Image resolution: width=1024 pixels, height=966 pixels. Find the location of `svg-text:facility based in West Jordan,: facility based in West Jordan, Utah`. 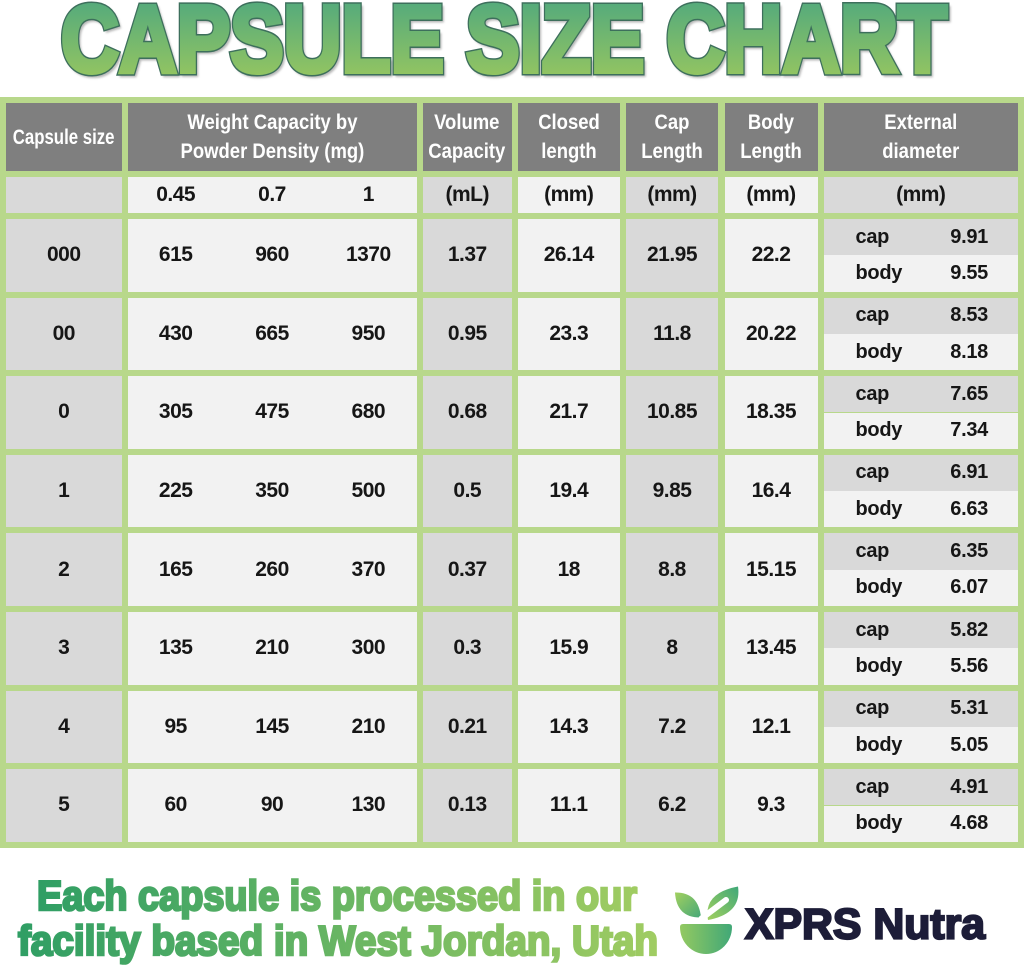

svg-text:facility based in West Jordan,: facility based in West Jordan, Utah is located at coordinates (338, 940).